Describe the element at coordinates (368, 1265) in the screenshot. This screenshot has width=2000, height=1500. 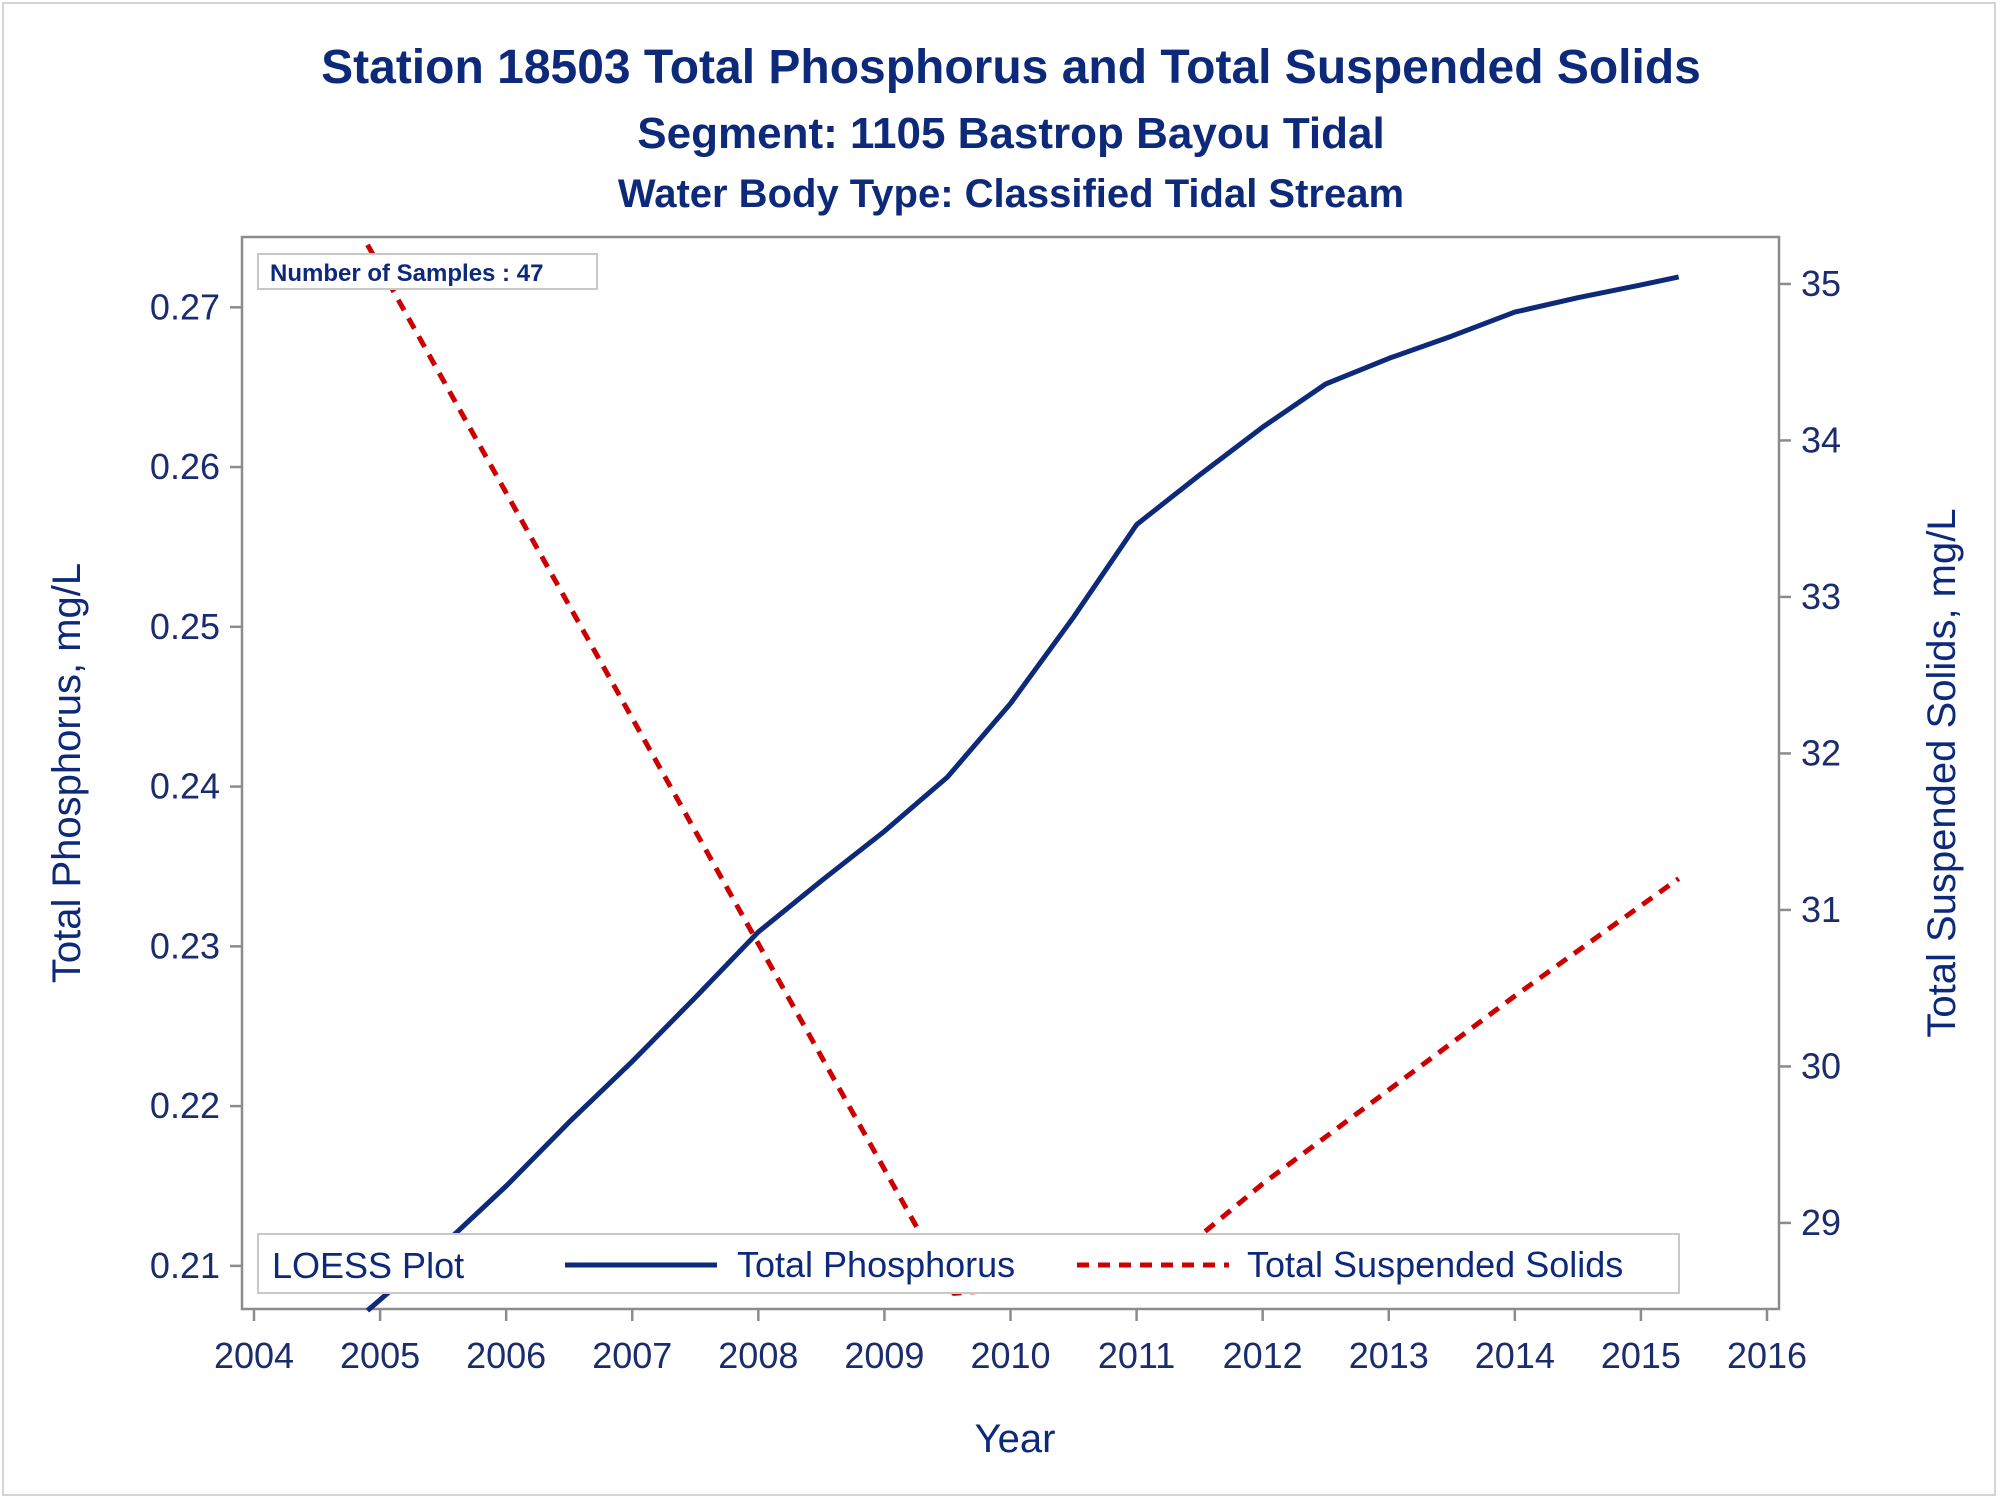
I see `legend-title: LOESS Plot` at that location.